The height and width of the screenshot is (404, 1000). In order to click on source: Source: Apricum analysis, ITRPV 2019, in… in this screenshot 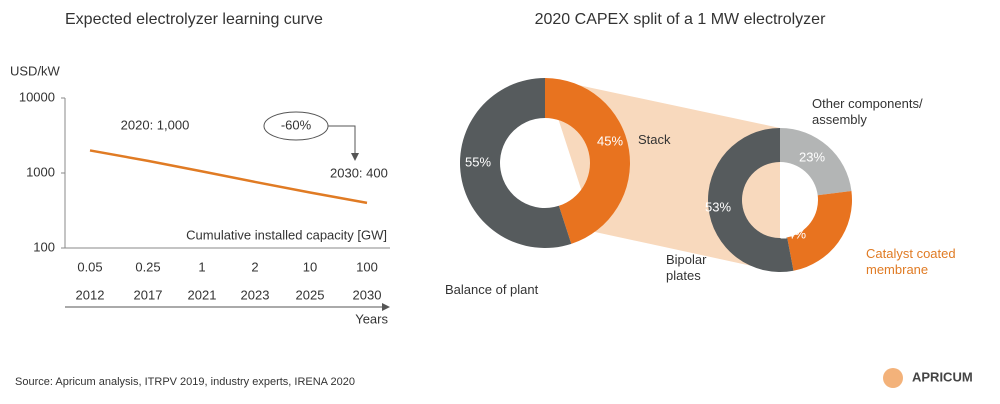, I will do `click(185, 382)`.